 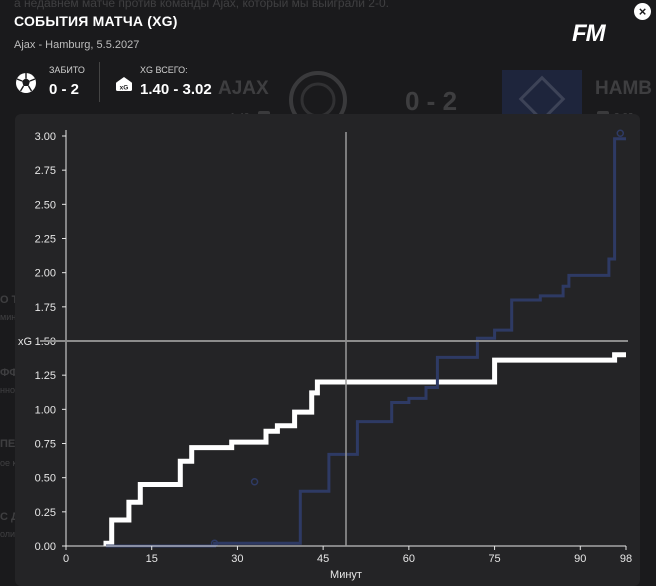 What do you see at coordinates (45, 479) in the screenshot?
I see `y-tick-label: 0.50` at bounding box center [45, 479].